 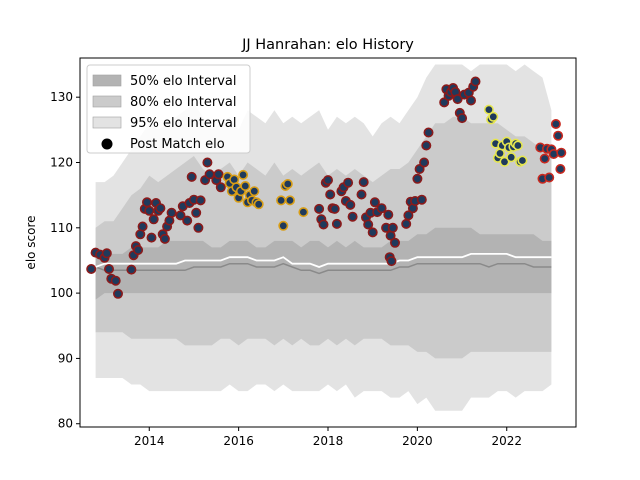 I want to click on legend-marker, so click(x=107, y=144).